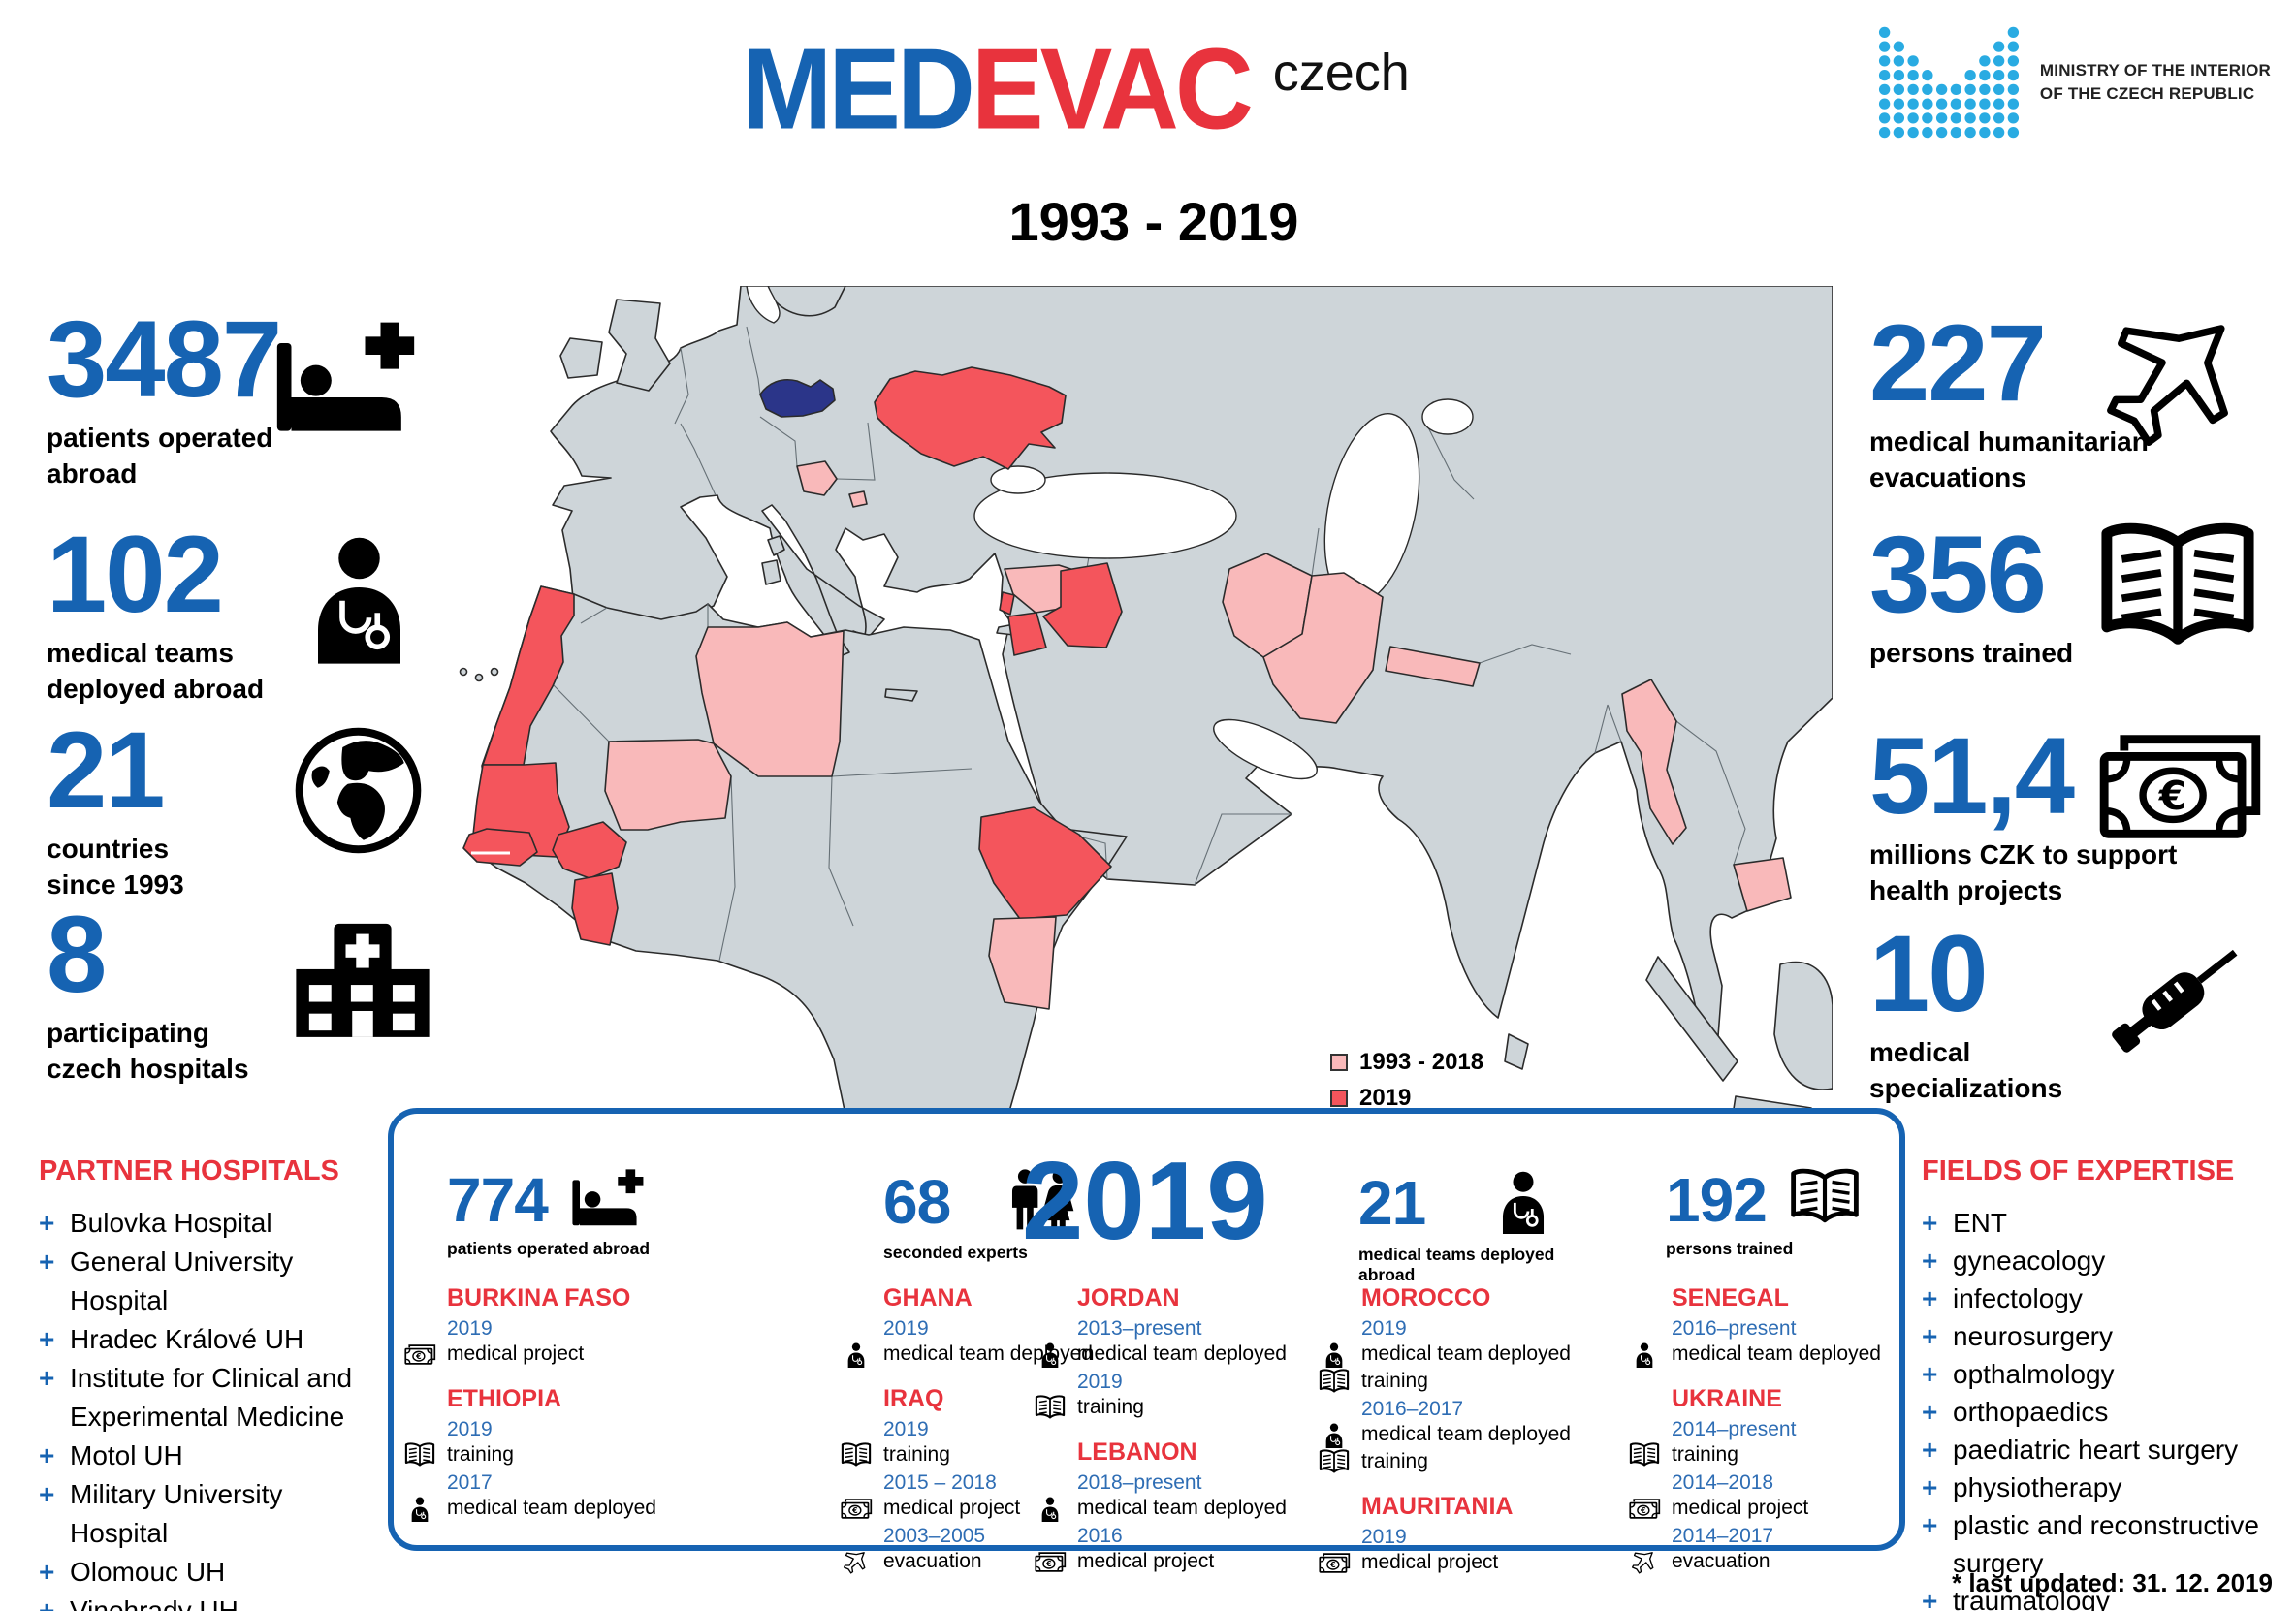 The width and height of the screenshot is (2296, 1611). I want to click on list-item: + Military University Hospital, so click(213, 1514).